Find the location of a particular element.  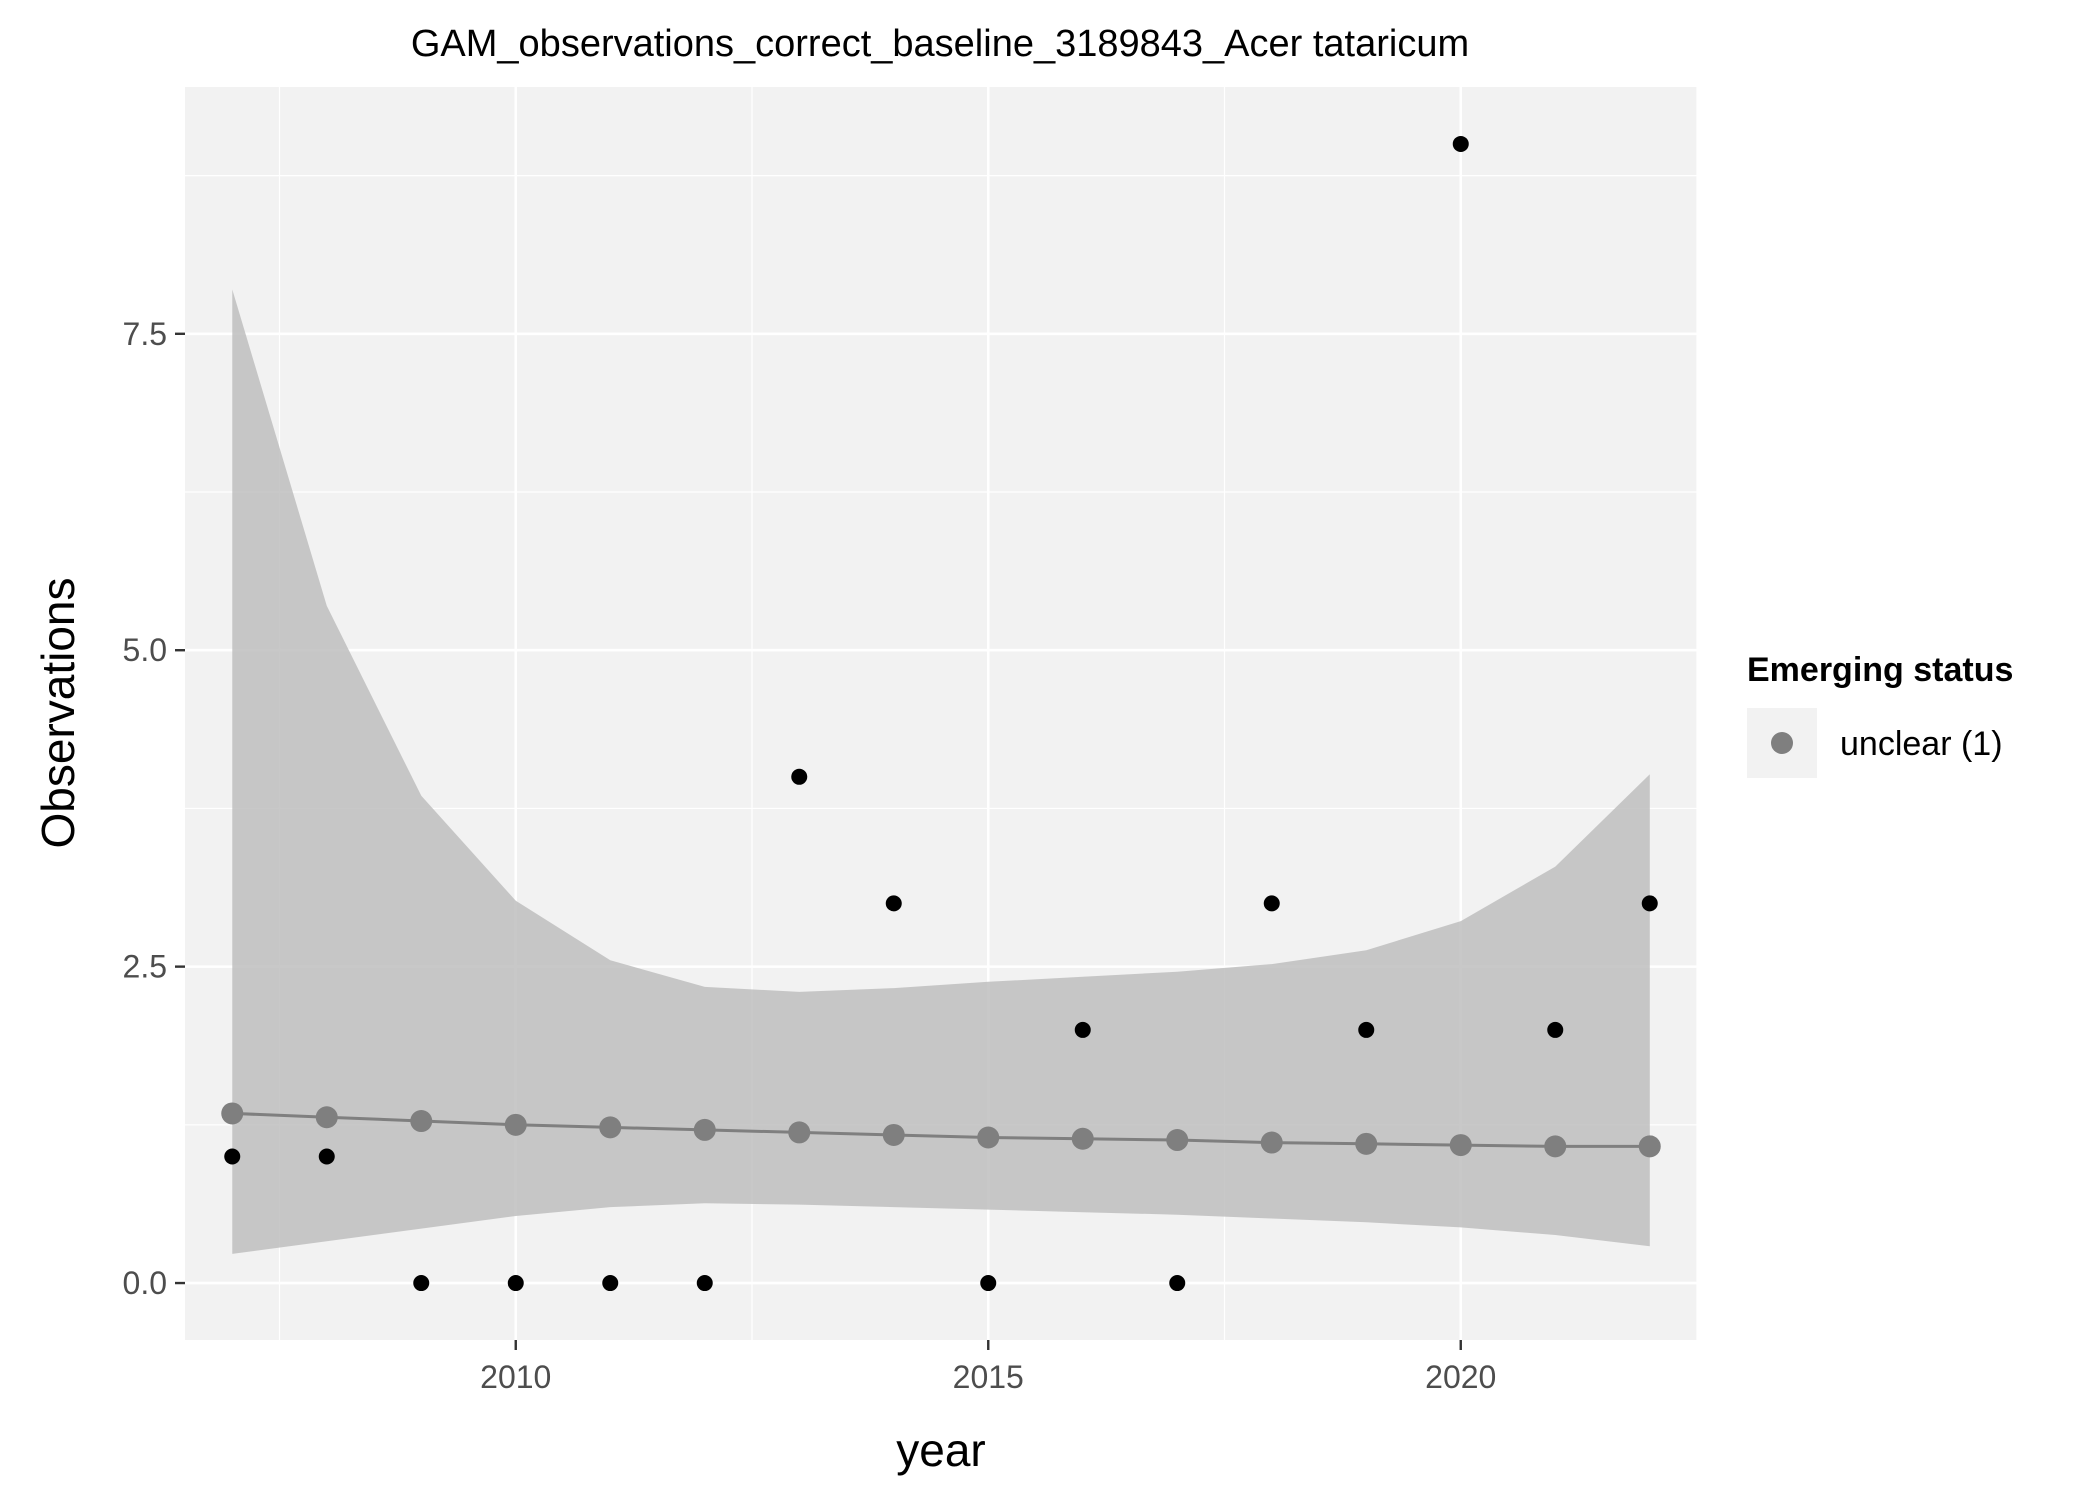

x-axis-title: year is located at coordinates (940, 1450).